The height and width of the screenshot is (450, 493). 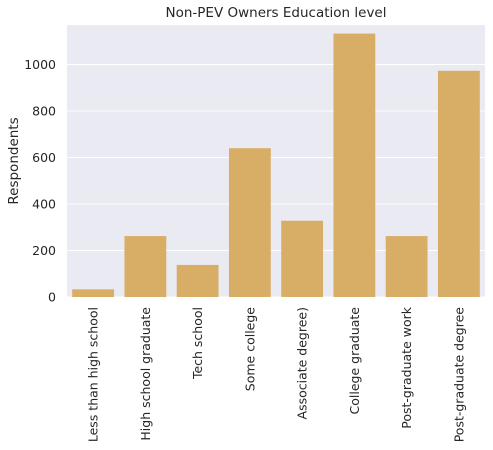 What do you see at coordinates (249, 349) in the screenshot?
I see `x-tick-label: Some college` at bounding box center [249, 349].